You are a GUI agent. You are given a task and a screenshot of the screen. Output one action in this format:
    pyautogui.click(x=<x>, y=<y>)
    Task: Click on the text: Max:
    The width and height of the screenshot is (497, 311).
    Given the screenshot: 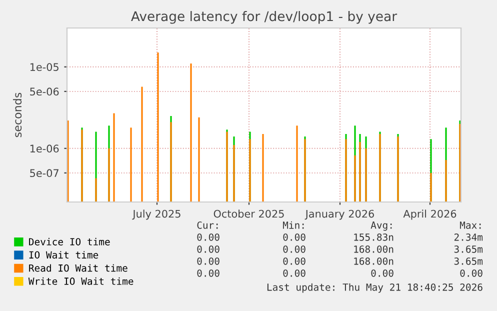 What is the action you would take?
    pyautogui.click(x=470, y=225)
    